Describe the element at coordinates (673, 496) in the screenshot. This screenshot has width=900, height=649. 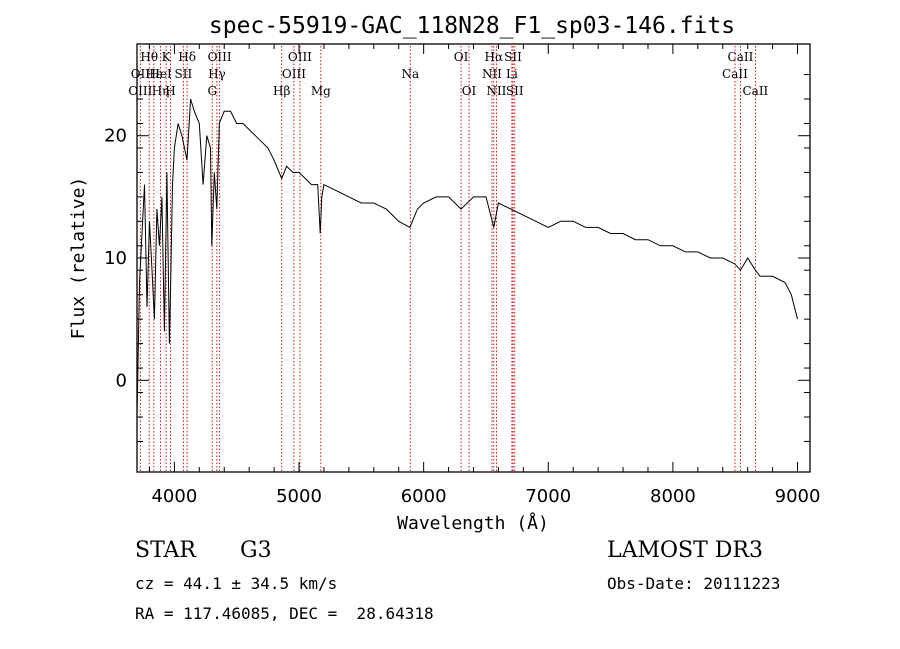
I see `x-tick-label: 8000` at that location.